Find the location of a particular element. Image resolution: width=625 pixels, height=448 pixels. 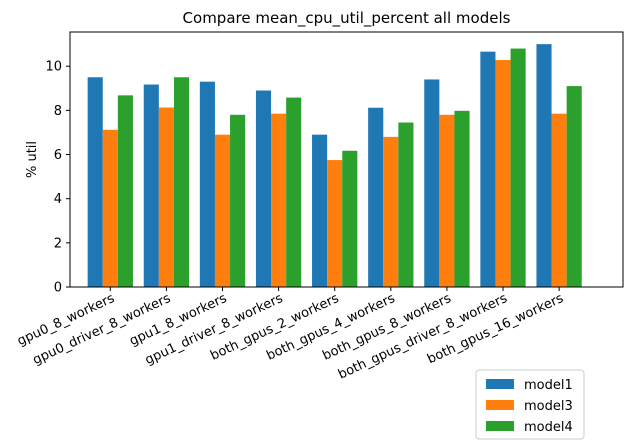

legend-label-model3: model3 is located at coordinates (548, 406).